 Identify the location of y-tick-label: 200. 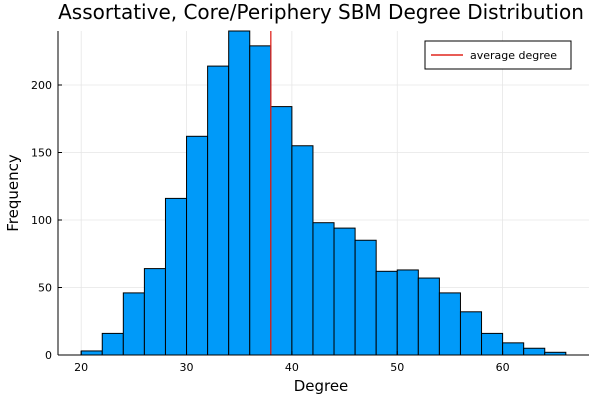
(41, 85).